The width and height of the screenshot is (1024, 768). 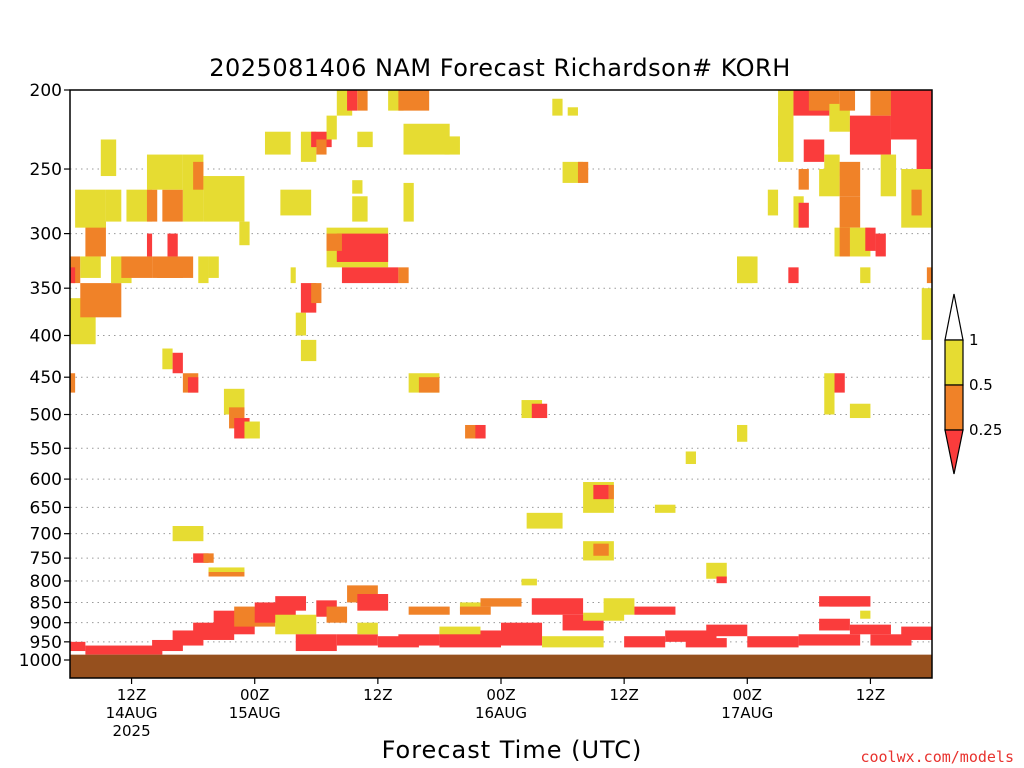 I want to click on y-tick-label: 550, so click(x=46, y=449).